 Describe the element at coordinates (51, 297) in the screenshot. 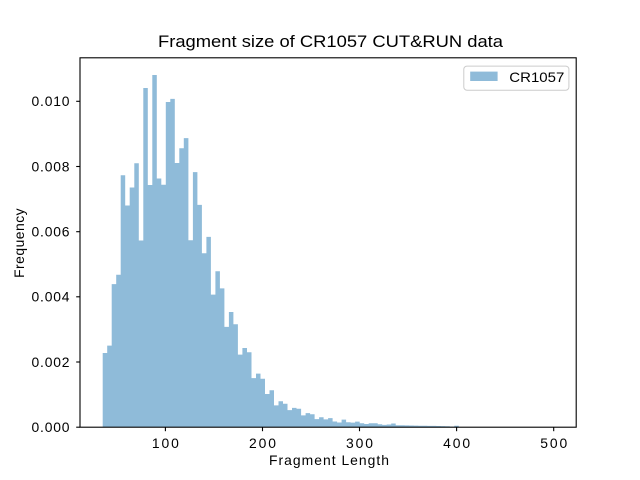

I see `svg-text: 0.004` at that location.